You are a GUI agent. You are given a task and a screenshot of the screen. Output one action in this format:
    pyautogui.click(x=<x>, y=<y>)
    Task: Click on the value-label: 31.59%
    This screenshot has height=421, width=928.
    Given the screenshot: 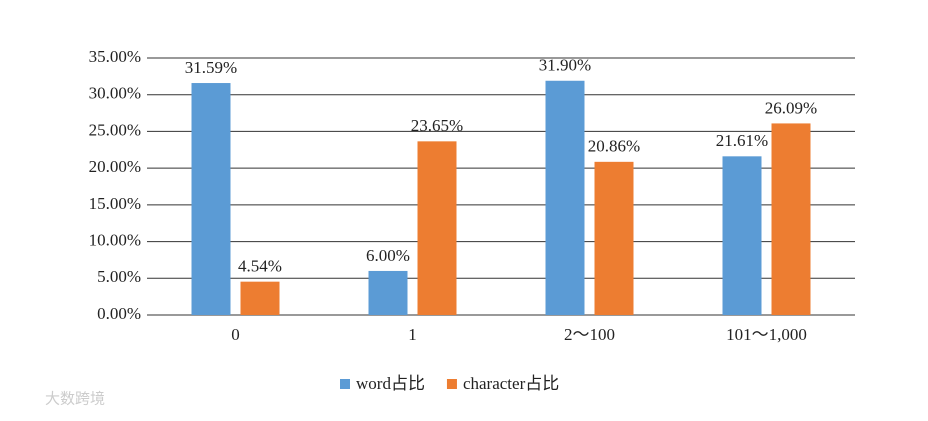 What is the action you would take?
    pyautogui.click(x=211, y=67)
    